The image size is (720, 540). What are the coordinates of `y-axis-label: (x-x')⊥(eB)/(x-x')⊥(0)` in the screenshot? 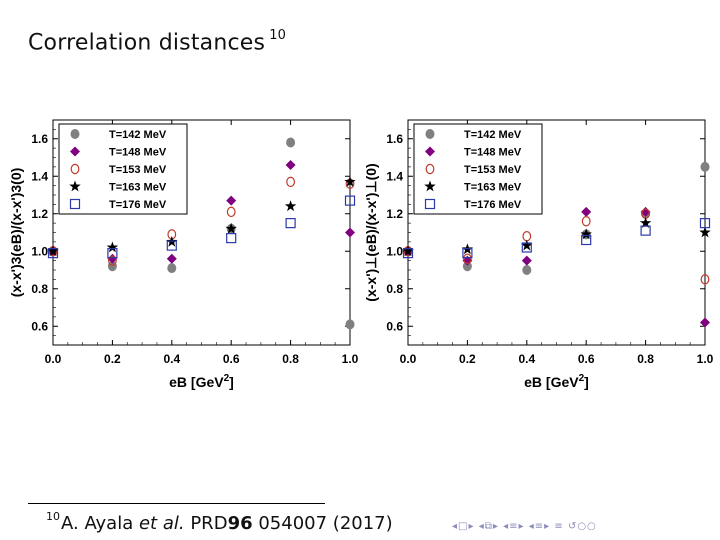 It's located at (371, 232).